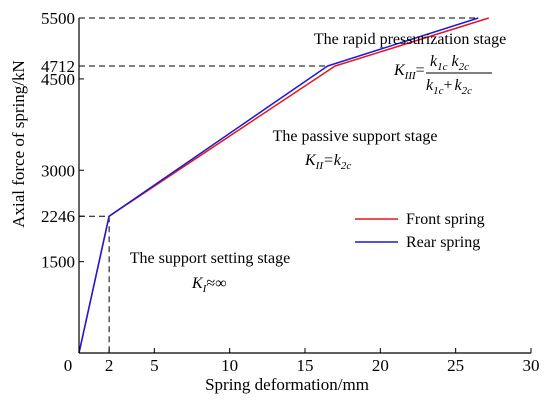 Image resolution: width=550 pixels, height=403 pixels. I want to click on x-tick-label: 20, so click(380, 365).